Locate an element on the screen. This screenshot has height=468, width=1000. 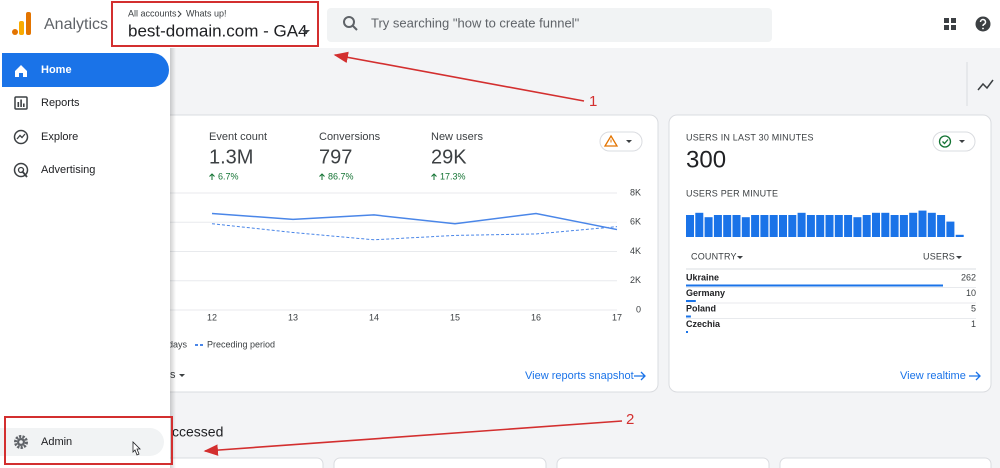
search-icon is located at coordinates (355, 28).